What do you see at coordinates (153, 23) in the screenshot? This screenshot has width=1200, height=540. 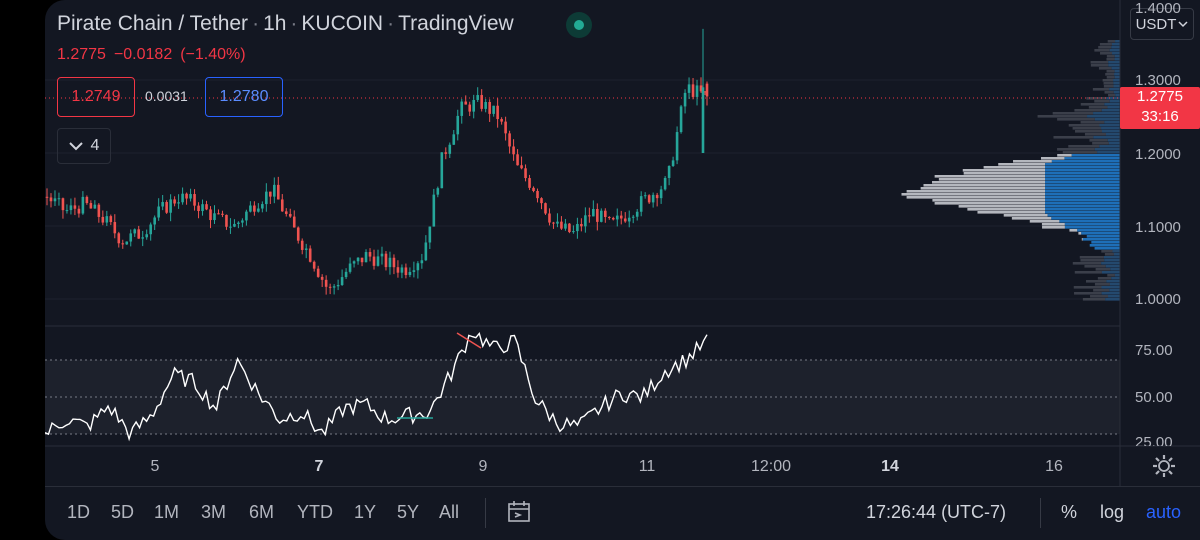 I see `pair-name: Pirate Chain / Tether` at bounding box center [153, 23].